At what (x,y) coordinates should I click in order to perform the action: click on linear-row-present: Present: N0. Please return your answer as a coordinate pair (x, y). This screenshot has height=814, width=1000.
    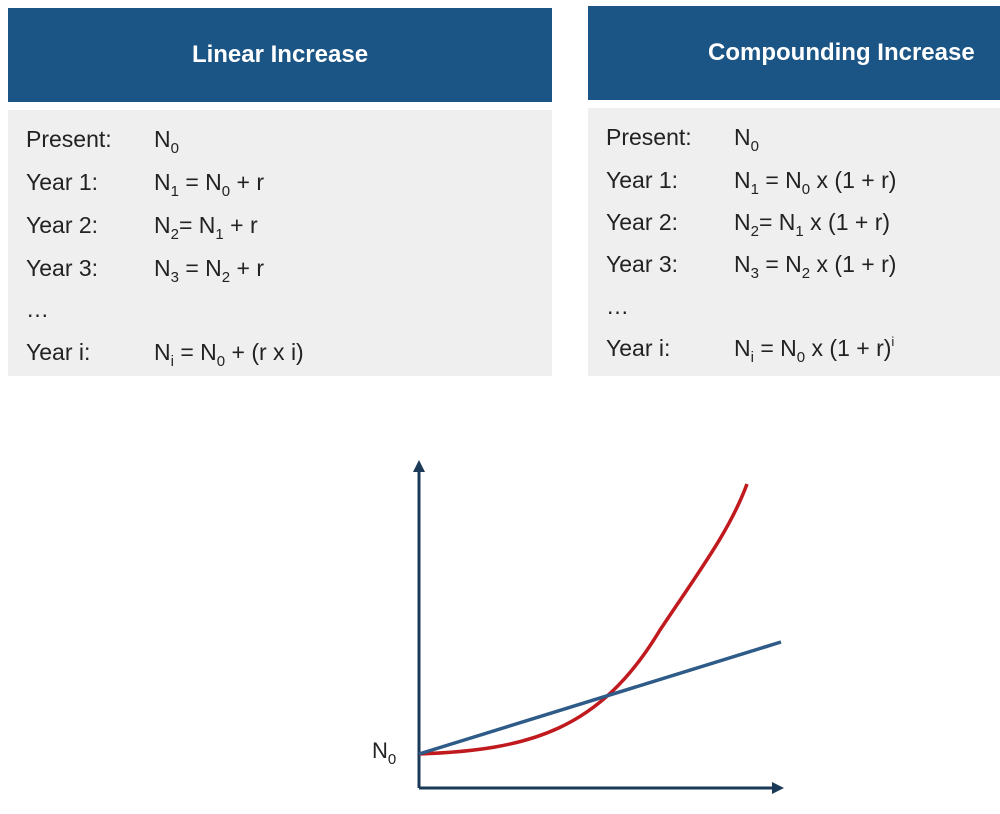
    Looking at the image, I should click on (102, 140).